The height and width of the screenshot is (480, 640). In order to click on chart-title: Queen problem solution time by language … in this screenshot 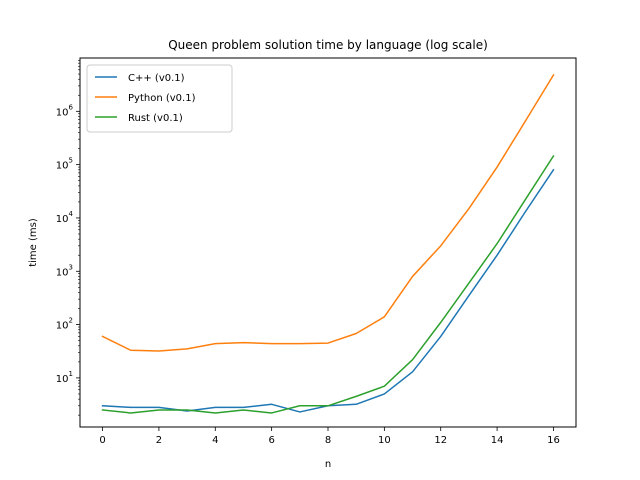, I will do `click(328, 45)`.